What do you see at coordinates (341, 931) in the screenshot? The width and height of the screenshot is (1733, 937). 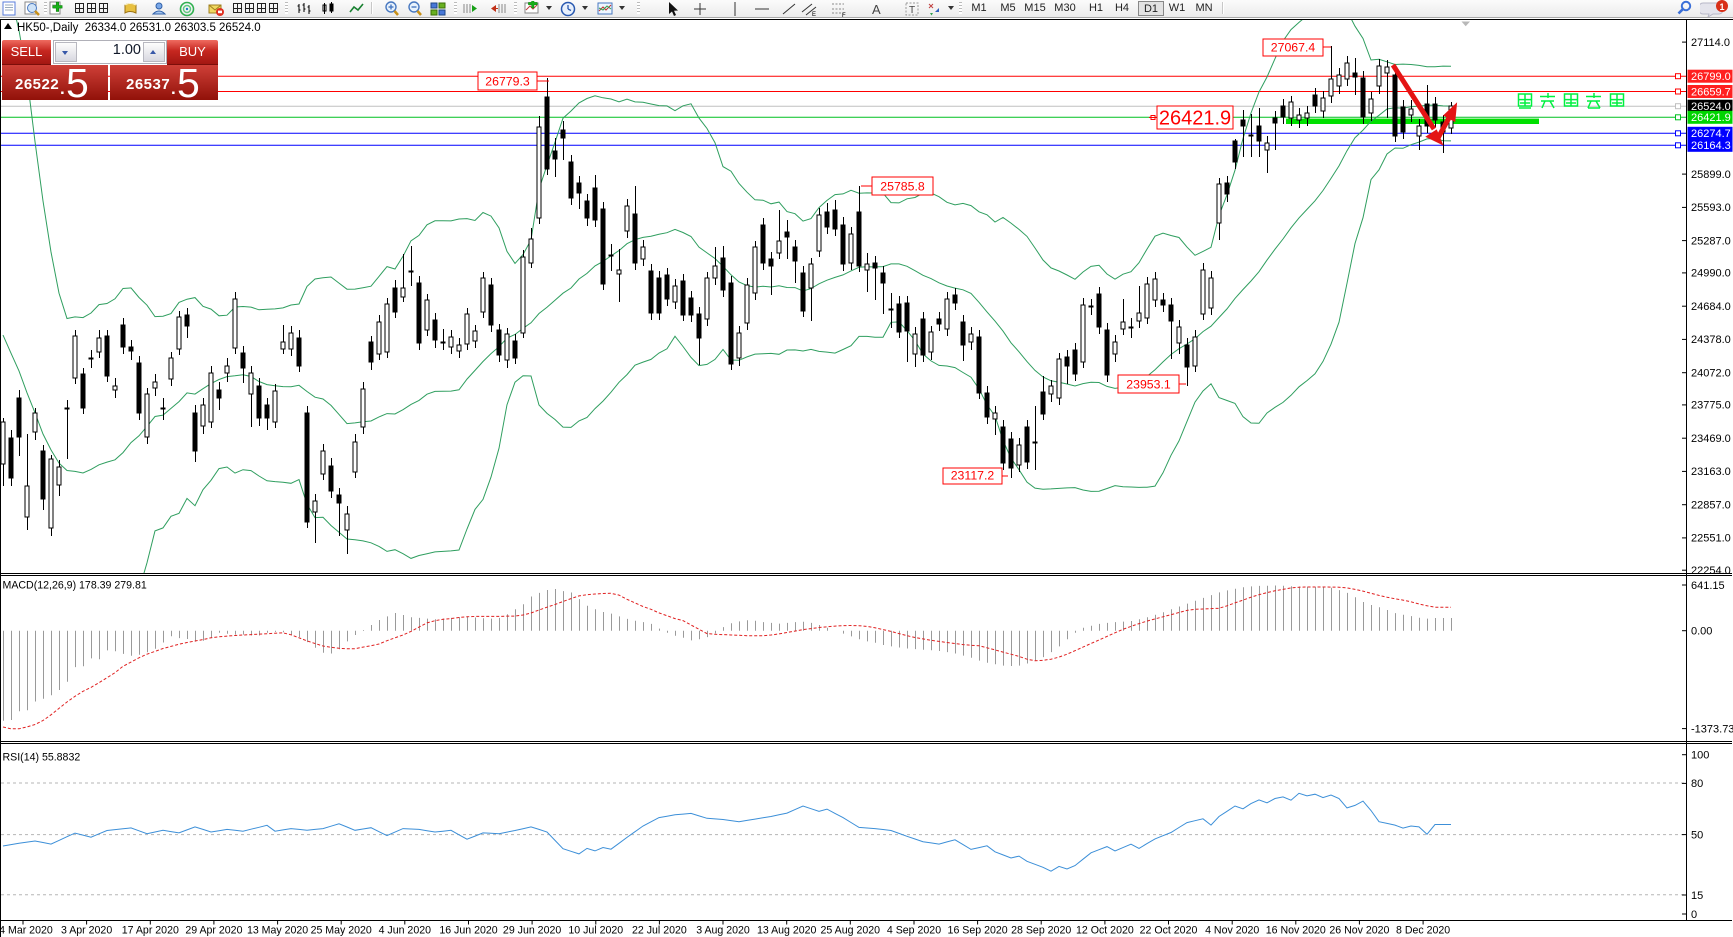 I see `svg-text: 25 May 2020` at bounding box center [341, 931].